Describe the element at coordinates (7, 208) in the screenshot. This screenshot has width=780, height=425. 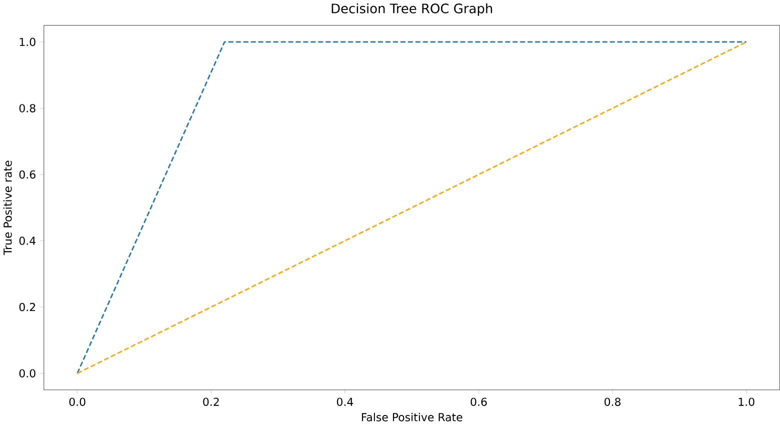
I see `y-axis-title: True Positive rate` at that location.